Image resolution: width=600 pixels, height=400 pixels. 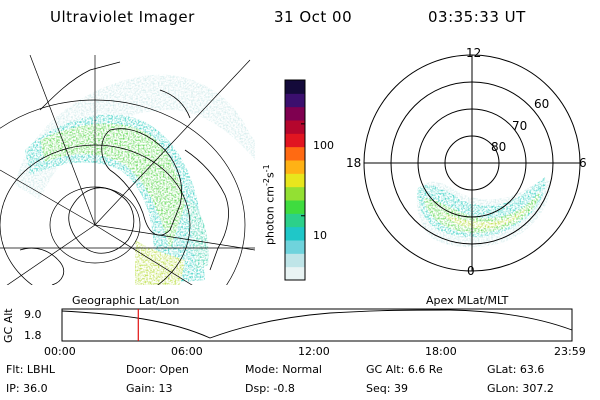 What do you see at coordinates (542, 104) in the screenshot?
I see `mlat-label-60: 60` at bounding box center [542, 104].